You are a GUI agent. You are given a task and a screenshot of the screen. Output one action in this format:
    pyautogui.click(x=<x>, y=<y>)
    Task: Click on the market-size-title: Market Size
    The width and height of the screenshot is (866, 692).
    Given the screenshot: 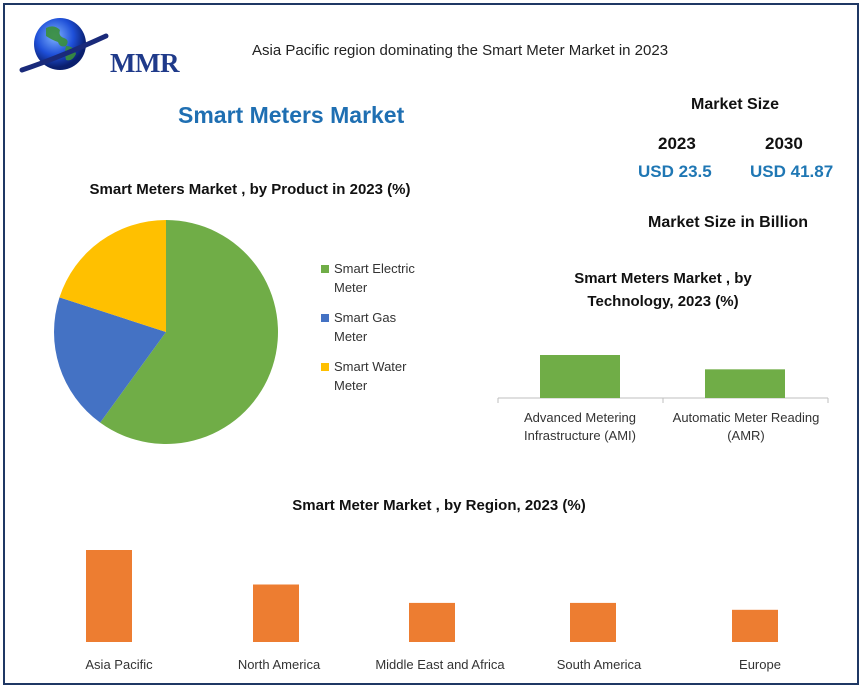 What is the action you would take?
    pyautogui.click(x=735, y=104)
    